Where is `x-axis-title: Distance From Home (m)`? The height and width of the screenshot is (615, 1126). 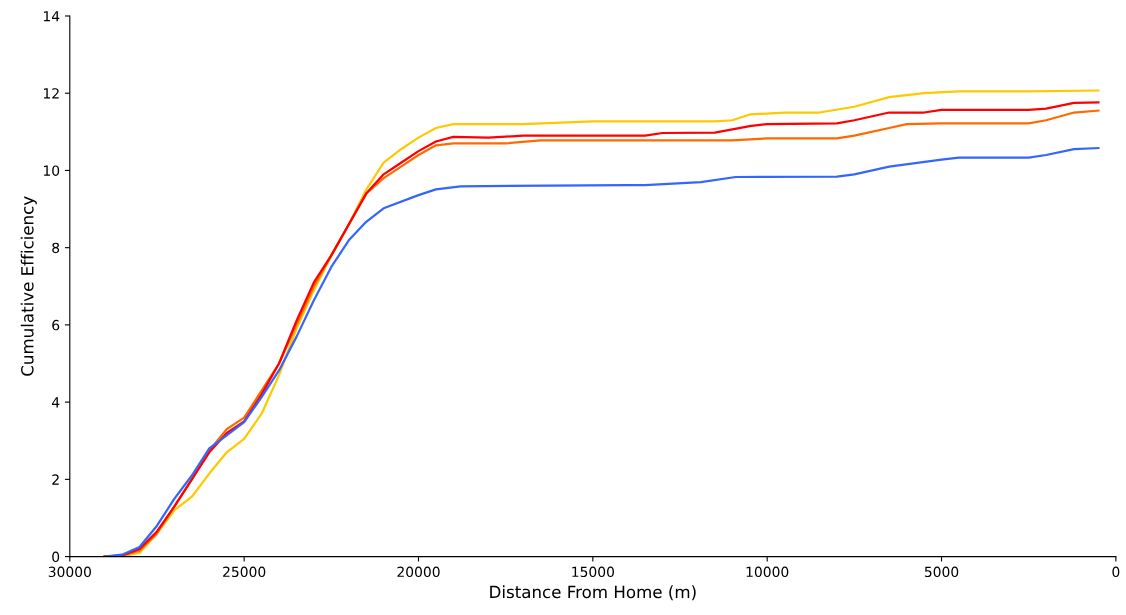 x-axis-title: Distance From Home (m) is located at coordinates (593, 593).